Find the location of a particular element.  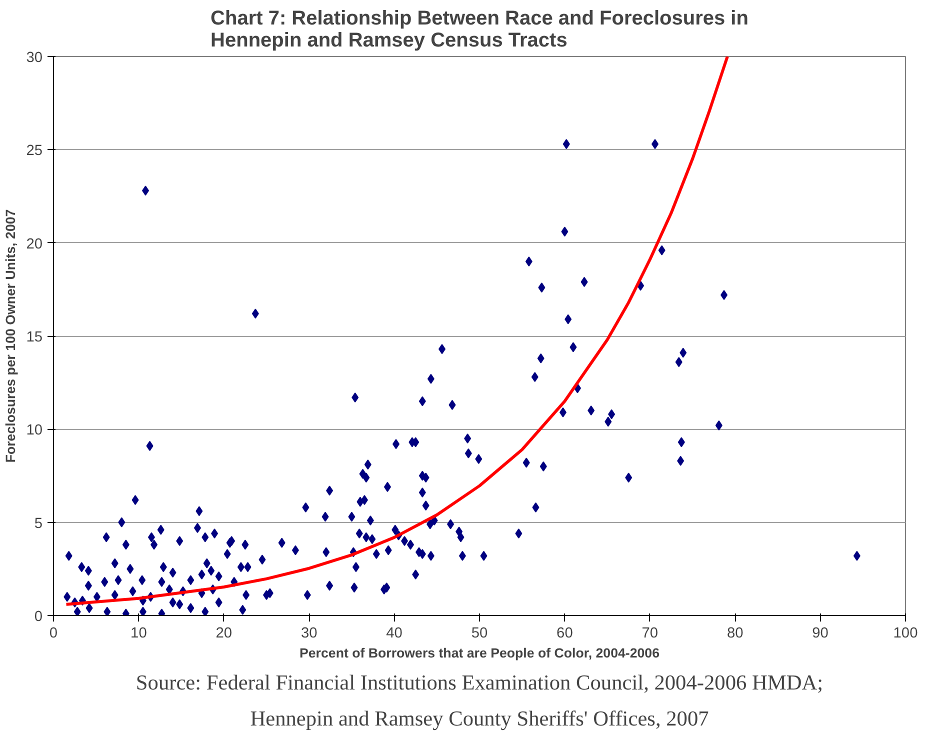

x-tick-label: 50 is located at coordinates (479, 634).